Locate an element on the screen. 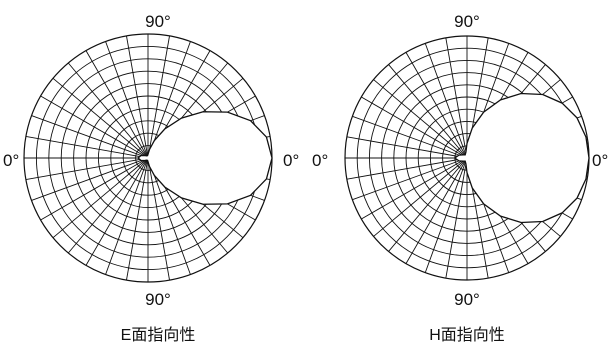  h-plane-pattern-lobe is located at coordinates (521, 158).